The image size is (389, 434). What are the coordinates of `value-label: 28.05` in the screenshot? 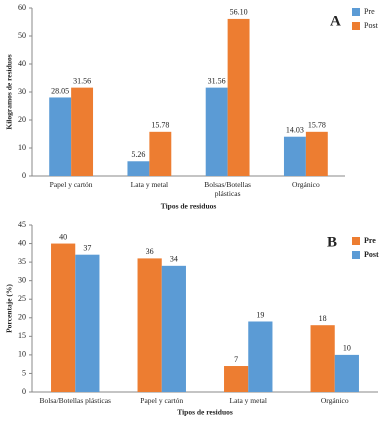 It's located at (60, 90).